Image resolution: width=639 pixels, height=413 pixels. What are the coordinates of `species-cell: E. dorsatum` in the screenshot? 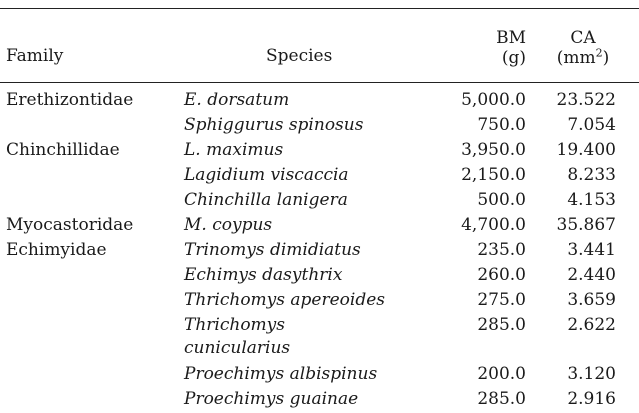 It's located at (237, 100).